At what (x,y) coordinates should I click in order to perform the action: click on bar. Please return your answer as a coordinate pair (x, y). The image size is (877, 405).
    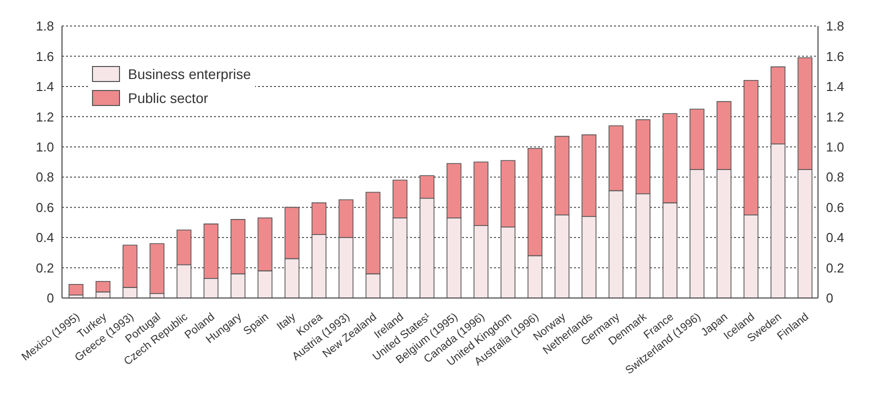
    Looking at the image, I should click on (76, 290).